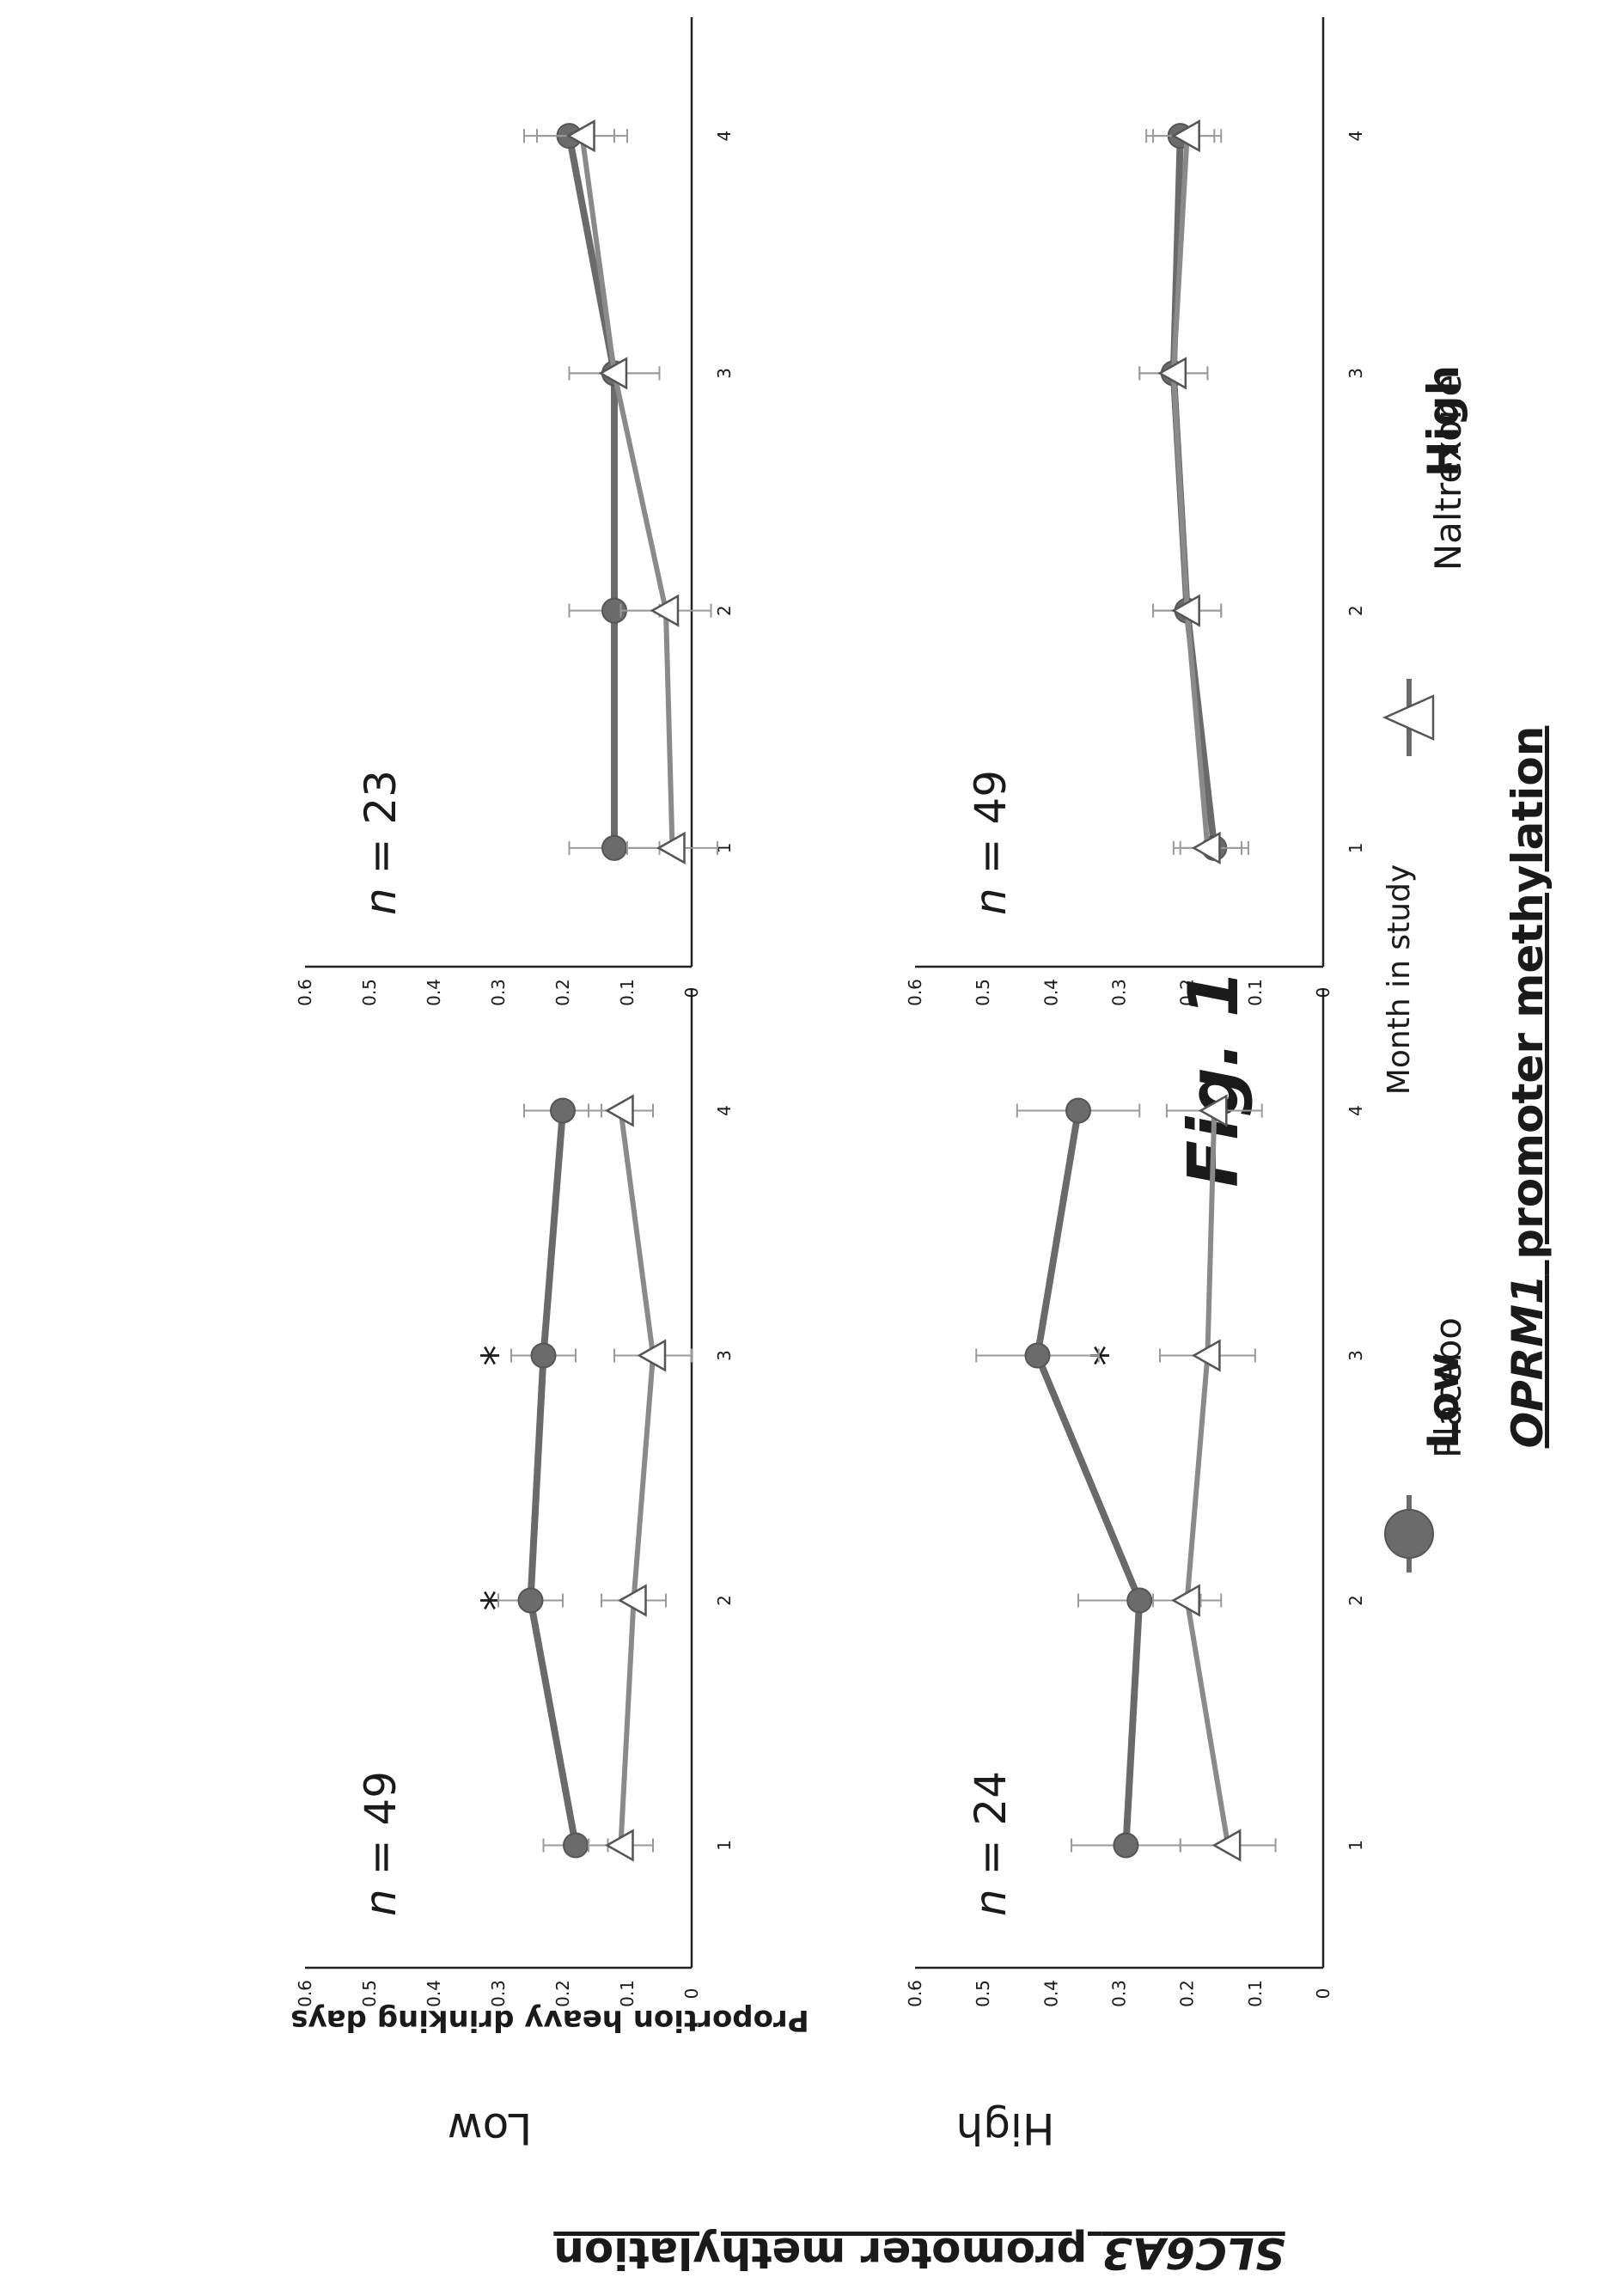 This screenshot has height=2296, width=1611. Describe the element at coordinates (1409, 1534) in the screenshot. I see `legend-placebo-marker` at that location.